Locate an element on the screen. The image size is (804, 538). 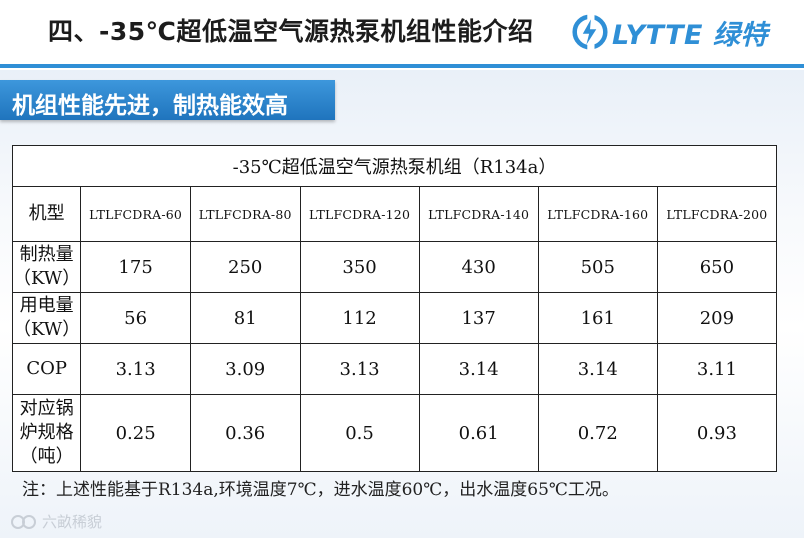
boiler-value: 0.36 is located at coordinates (245, 433).